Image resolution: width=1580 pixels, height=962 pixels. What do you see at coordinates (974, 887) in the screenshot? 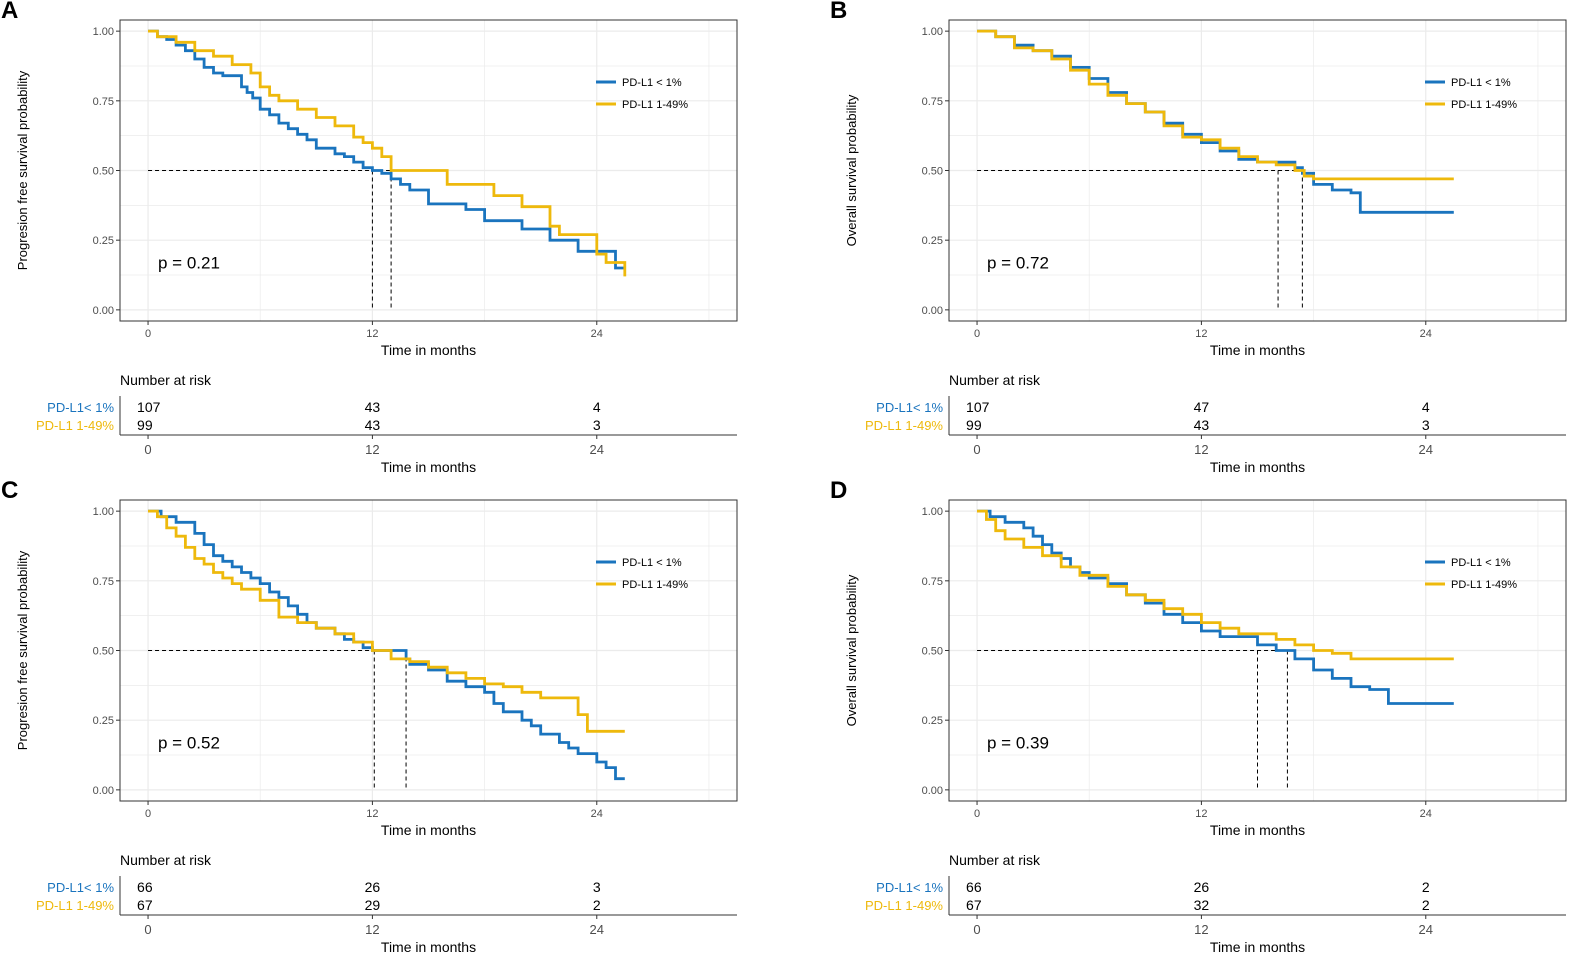
I see `risk-value: 66` at bounding box center [974, 887].